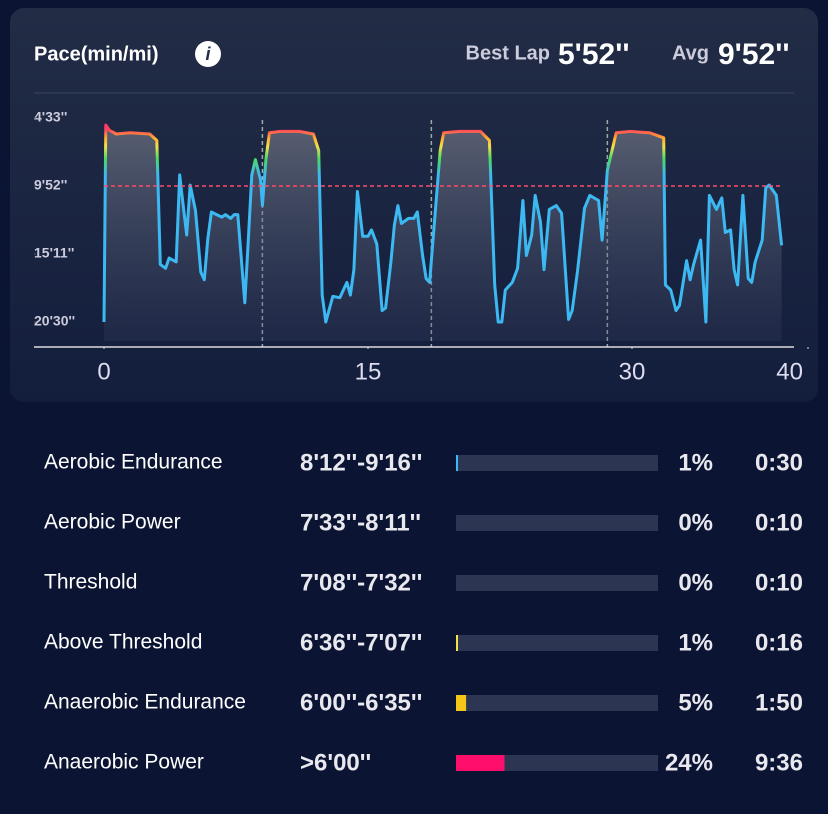 Image resolution: width=828 pixels, height=814 pixels. I want to click on best-lap-label: Best Lap, so click(508, 53).